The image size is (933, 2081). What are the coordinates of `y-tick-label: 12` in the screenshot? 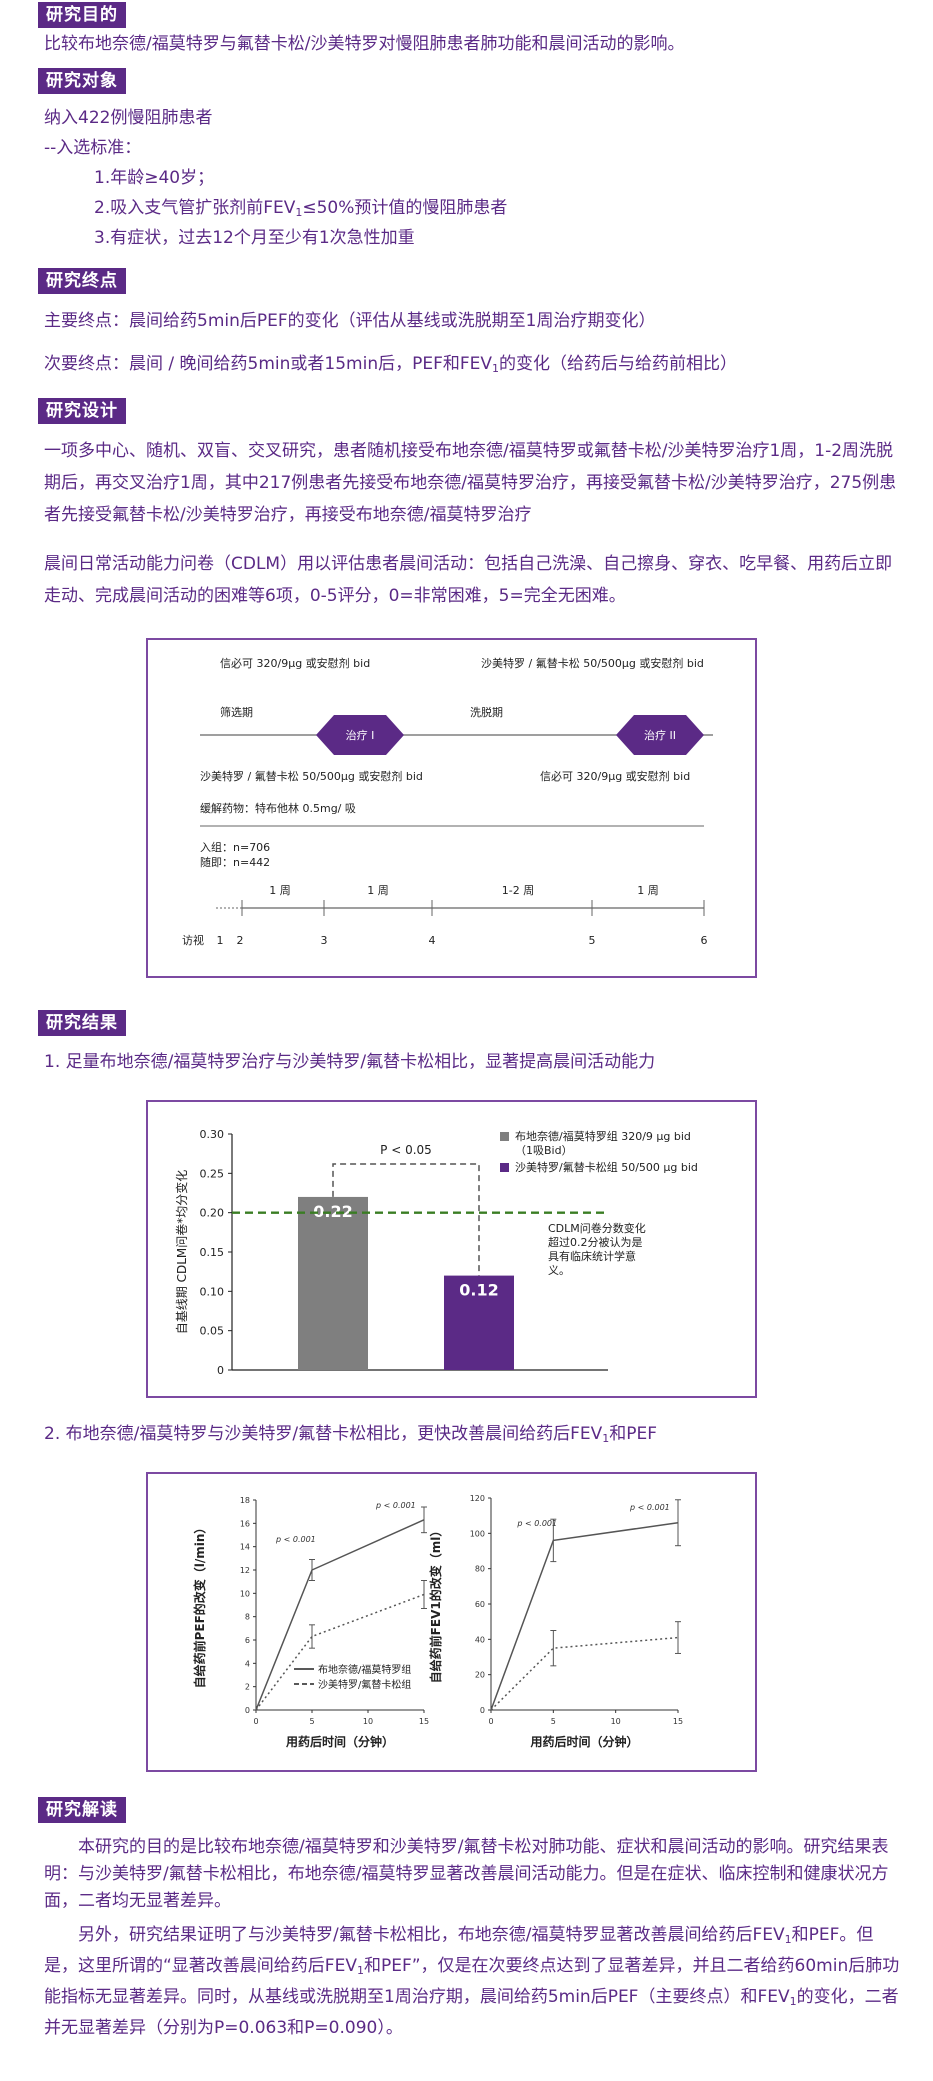 It's located at (245, 1570).